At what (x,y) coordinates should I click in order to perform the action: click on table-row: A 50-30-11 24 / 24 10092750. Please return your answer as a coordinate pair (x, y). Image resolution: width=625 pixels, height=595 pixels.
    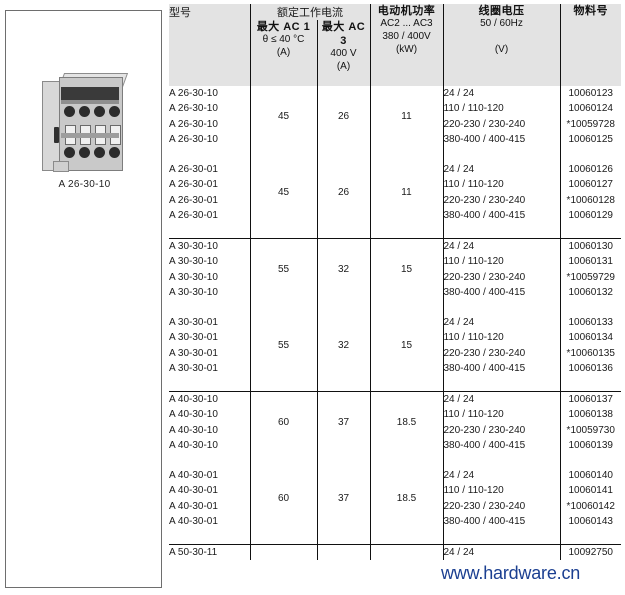
    Looking at the image, I should click on (395, 552).